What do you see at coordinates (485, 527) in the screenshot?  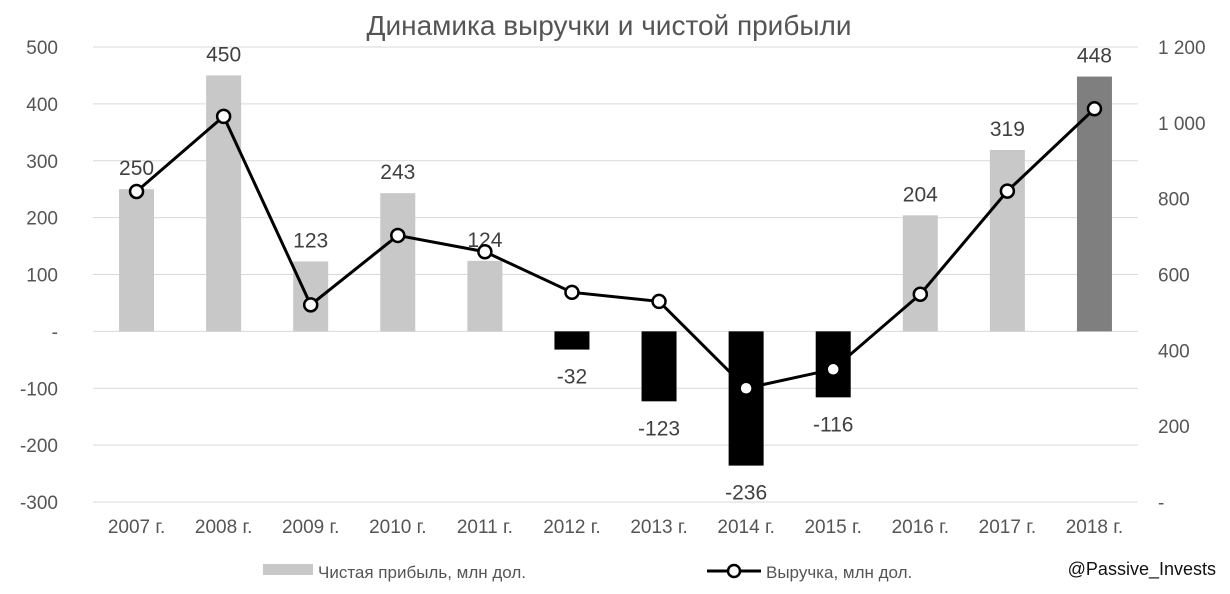 I see `x-tick-label: 2011 г.` at bounding box center [485, 527].